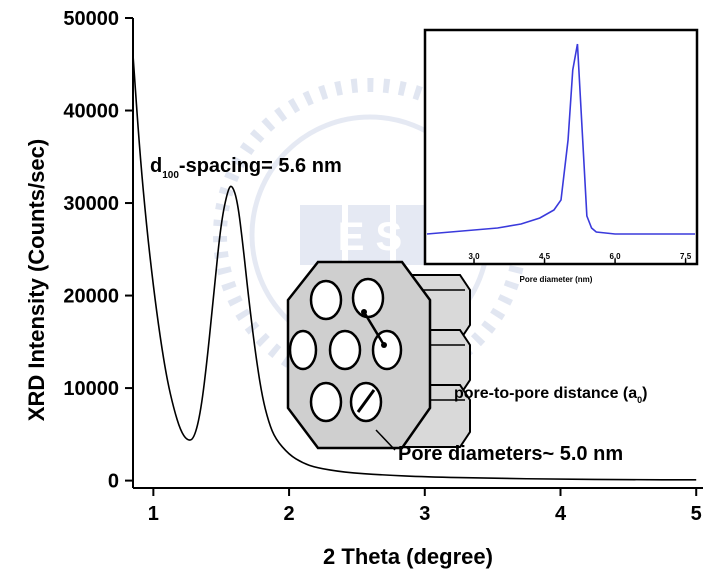 The image size is (703, 576). I want to click on y-axis-title: XRD Intensity (Counts/sec), so click(36, 280).